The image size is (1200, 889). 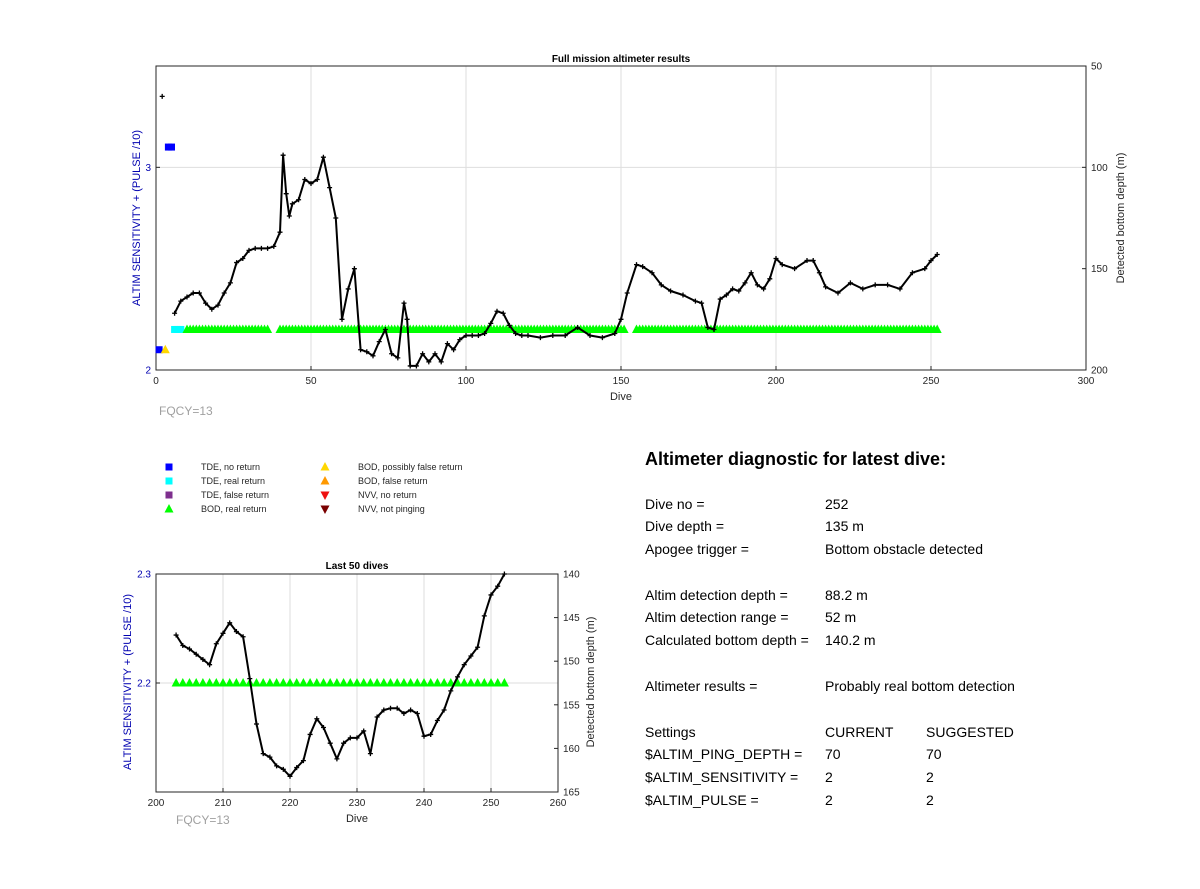 I want to click on bottom-chart-fqcy-annotation: FQCY=13, so click(x=203, y=820).